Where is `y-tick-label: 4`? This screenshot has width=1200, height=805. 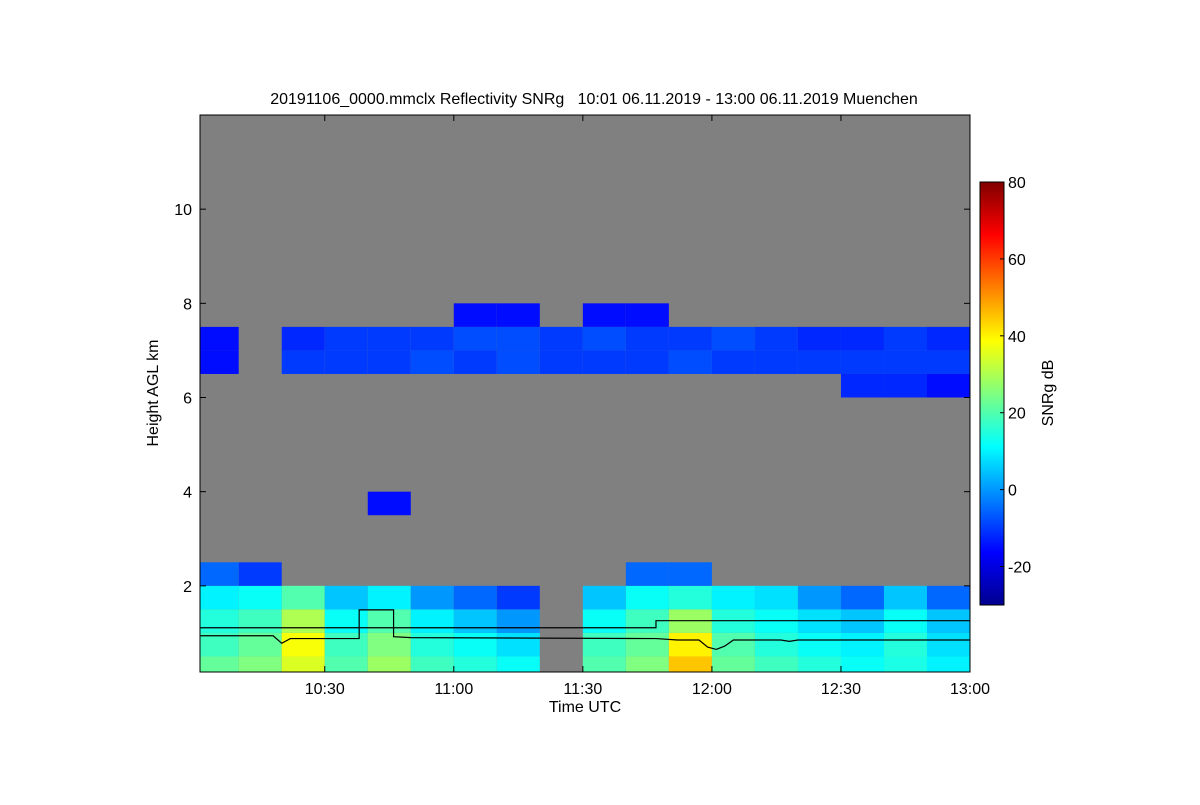 y-tick-label: 4 is located at coordinates (187, 493).